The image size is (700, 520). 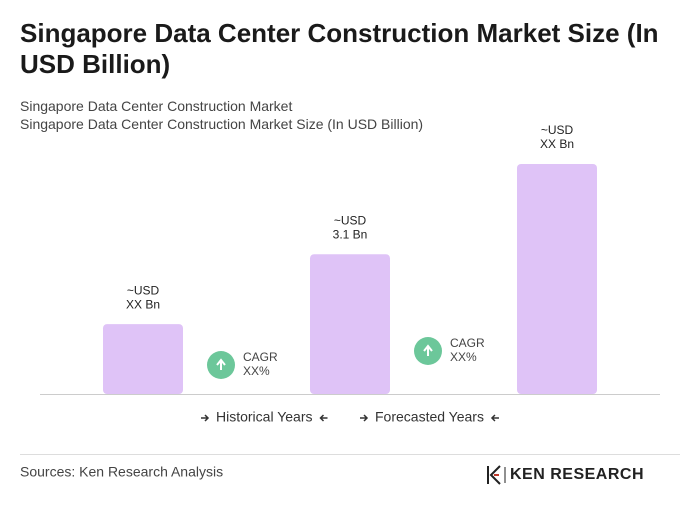 I want to click on value-label: 3.1 Bn, so click(x=350, y=234).